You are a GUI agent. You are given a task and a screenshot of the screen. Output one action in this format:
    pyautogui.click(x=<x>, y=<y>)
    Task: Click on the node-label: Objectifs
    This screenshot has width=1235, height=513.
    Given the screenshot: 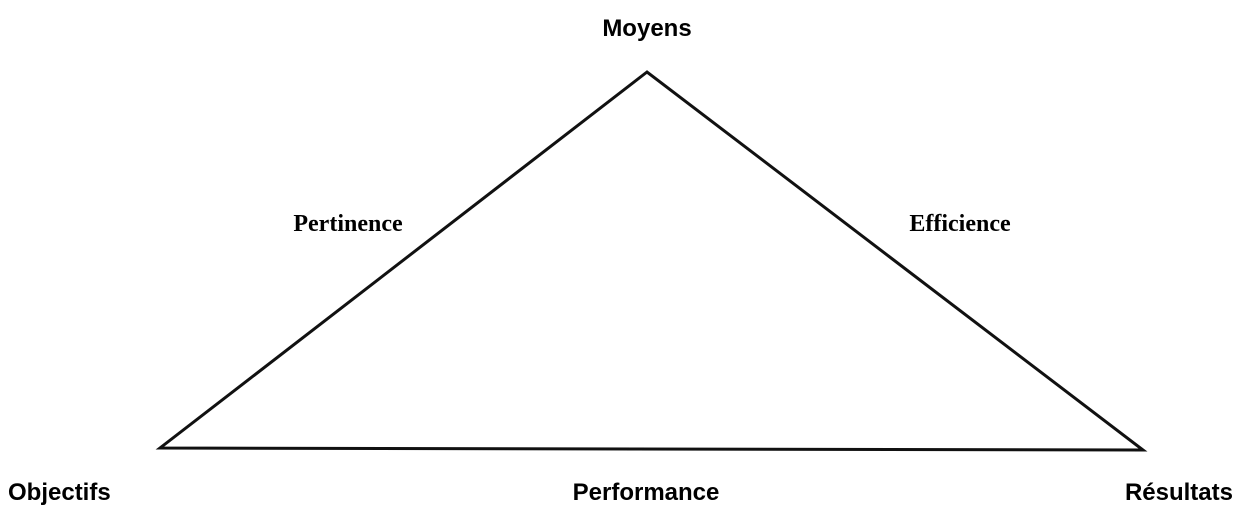 What is the action you would take?
    pyautogui.click(x=59, y=492)
    